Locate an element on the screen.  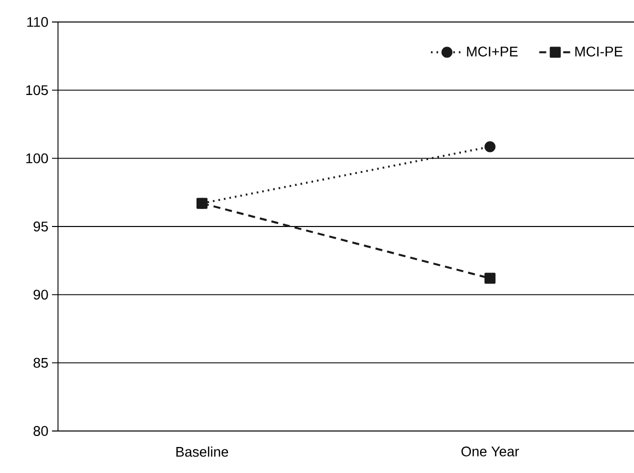
y-tick-label: 95 is located at coordinates (41, 227).